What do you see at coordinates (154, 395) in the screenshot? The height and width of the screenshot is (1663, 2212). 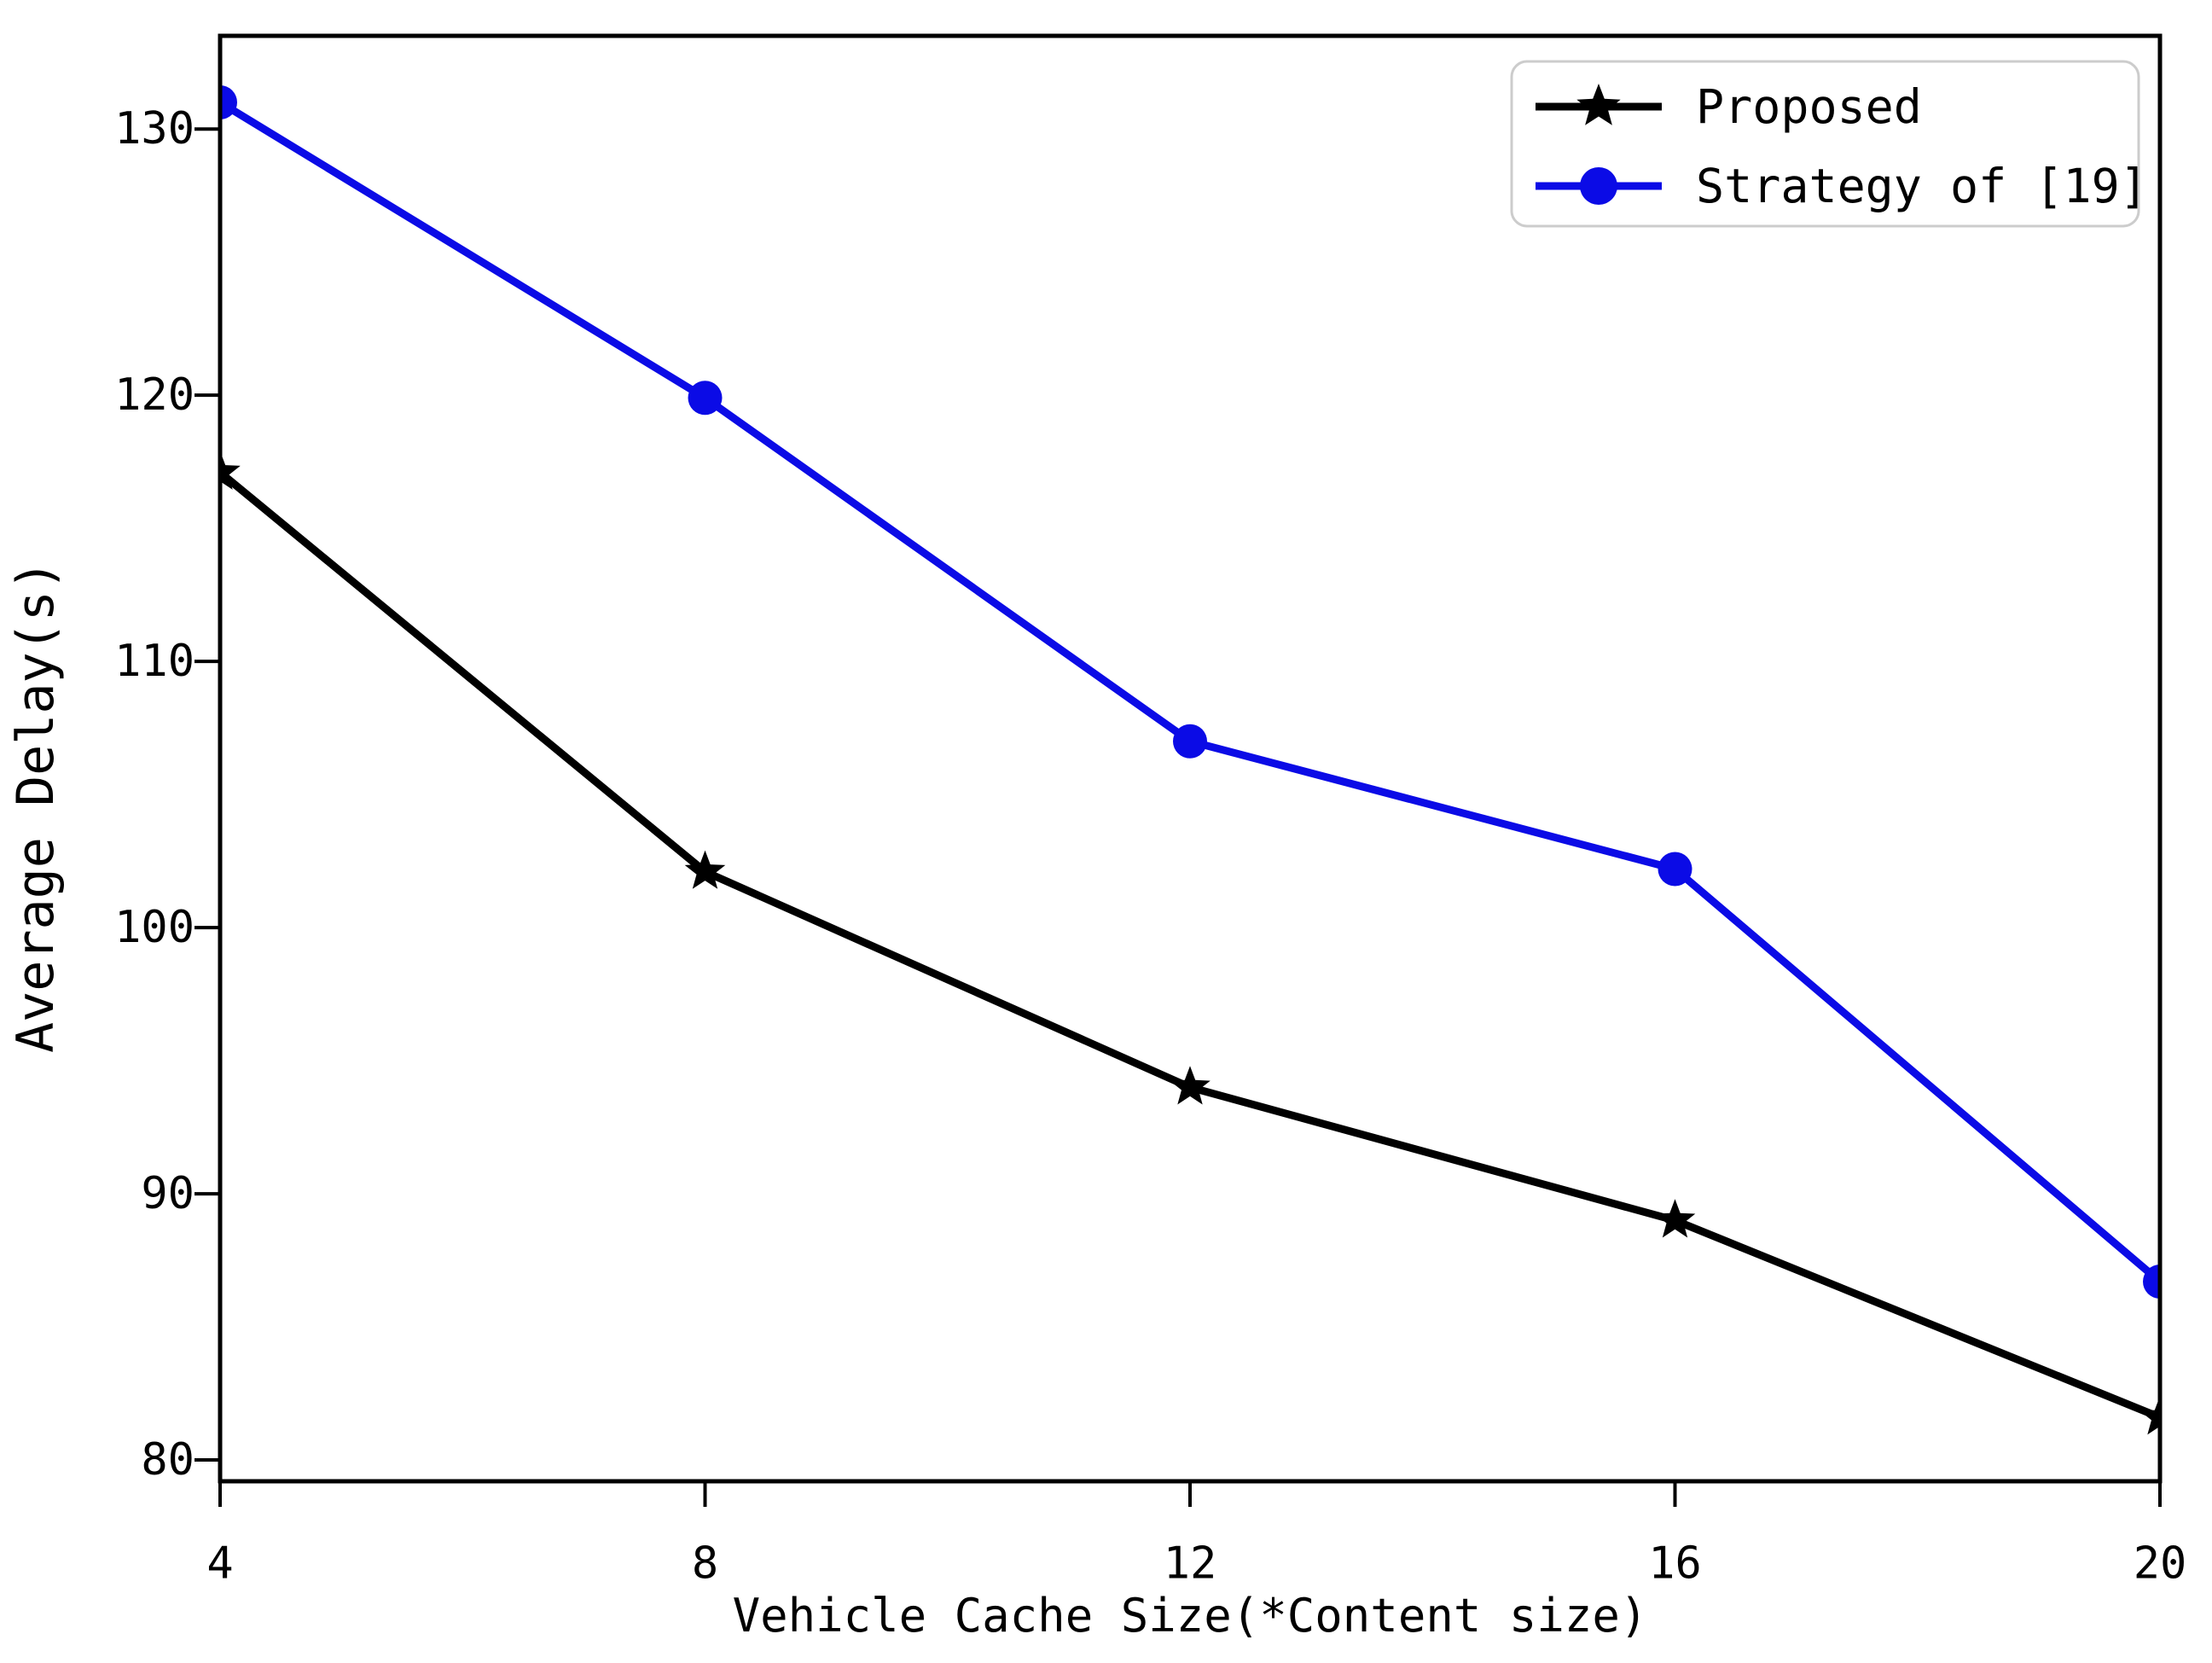 I see `y-tick-label: 120` at bounding box center [154, 395].